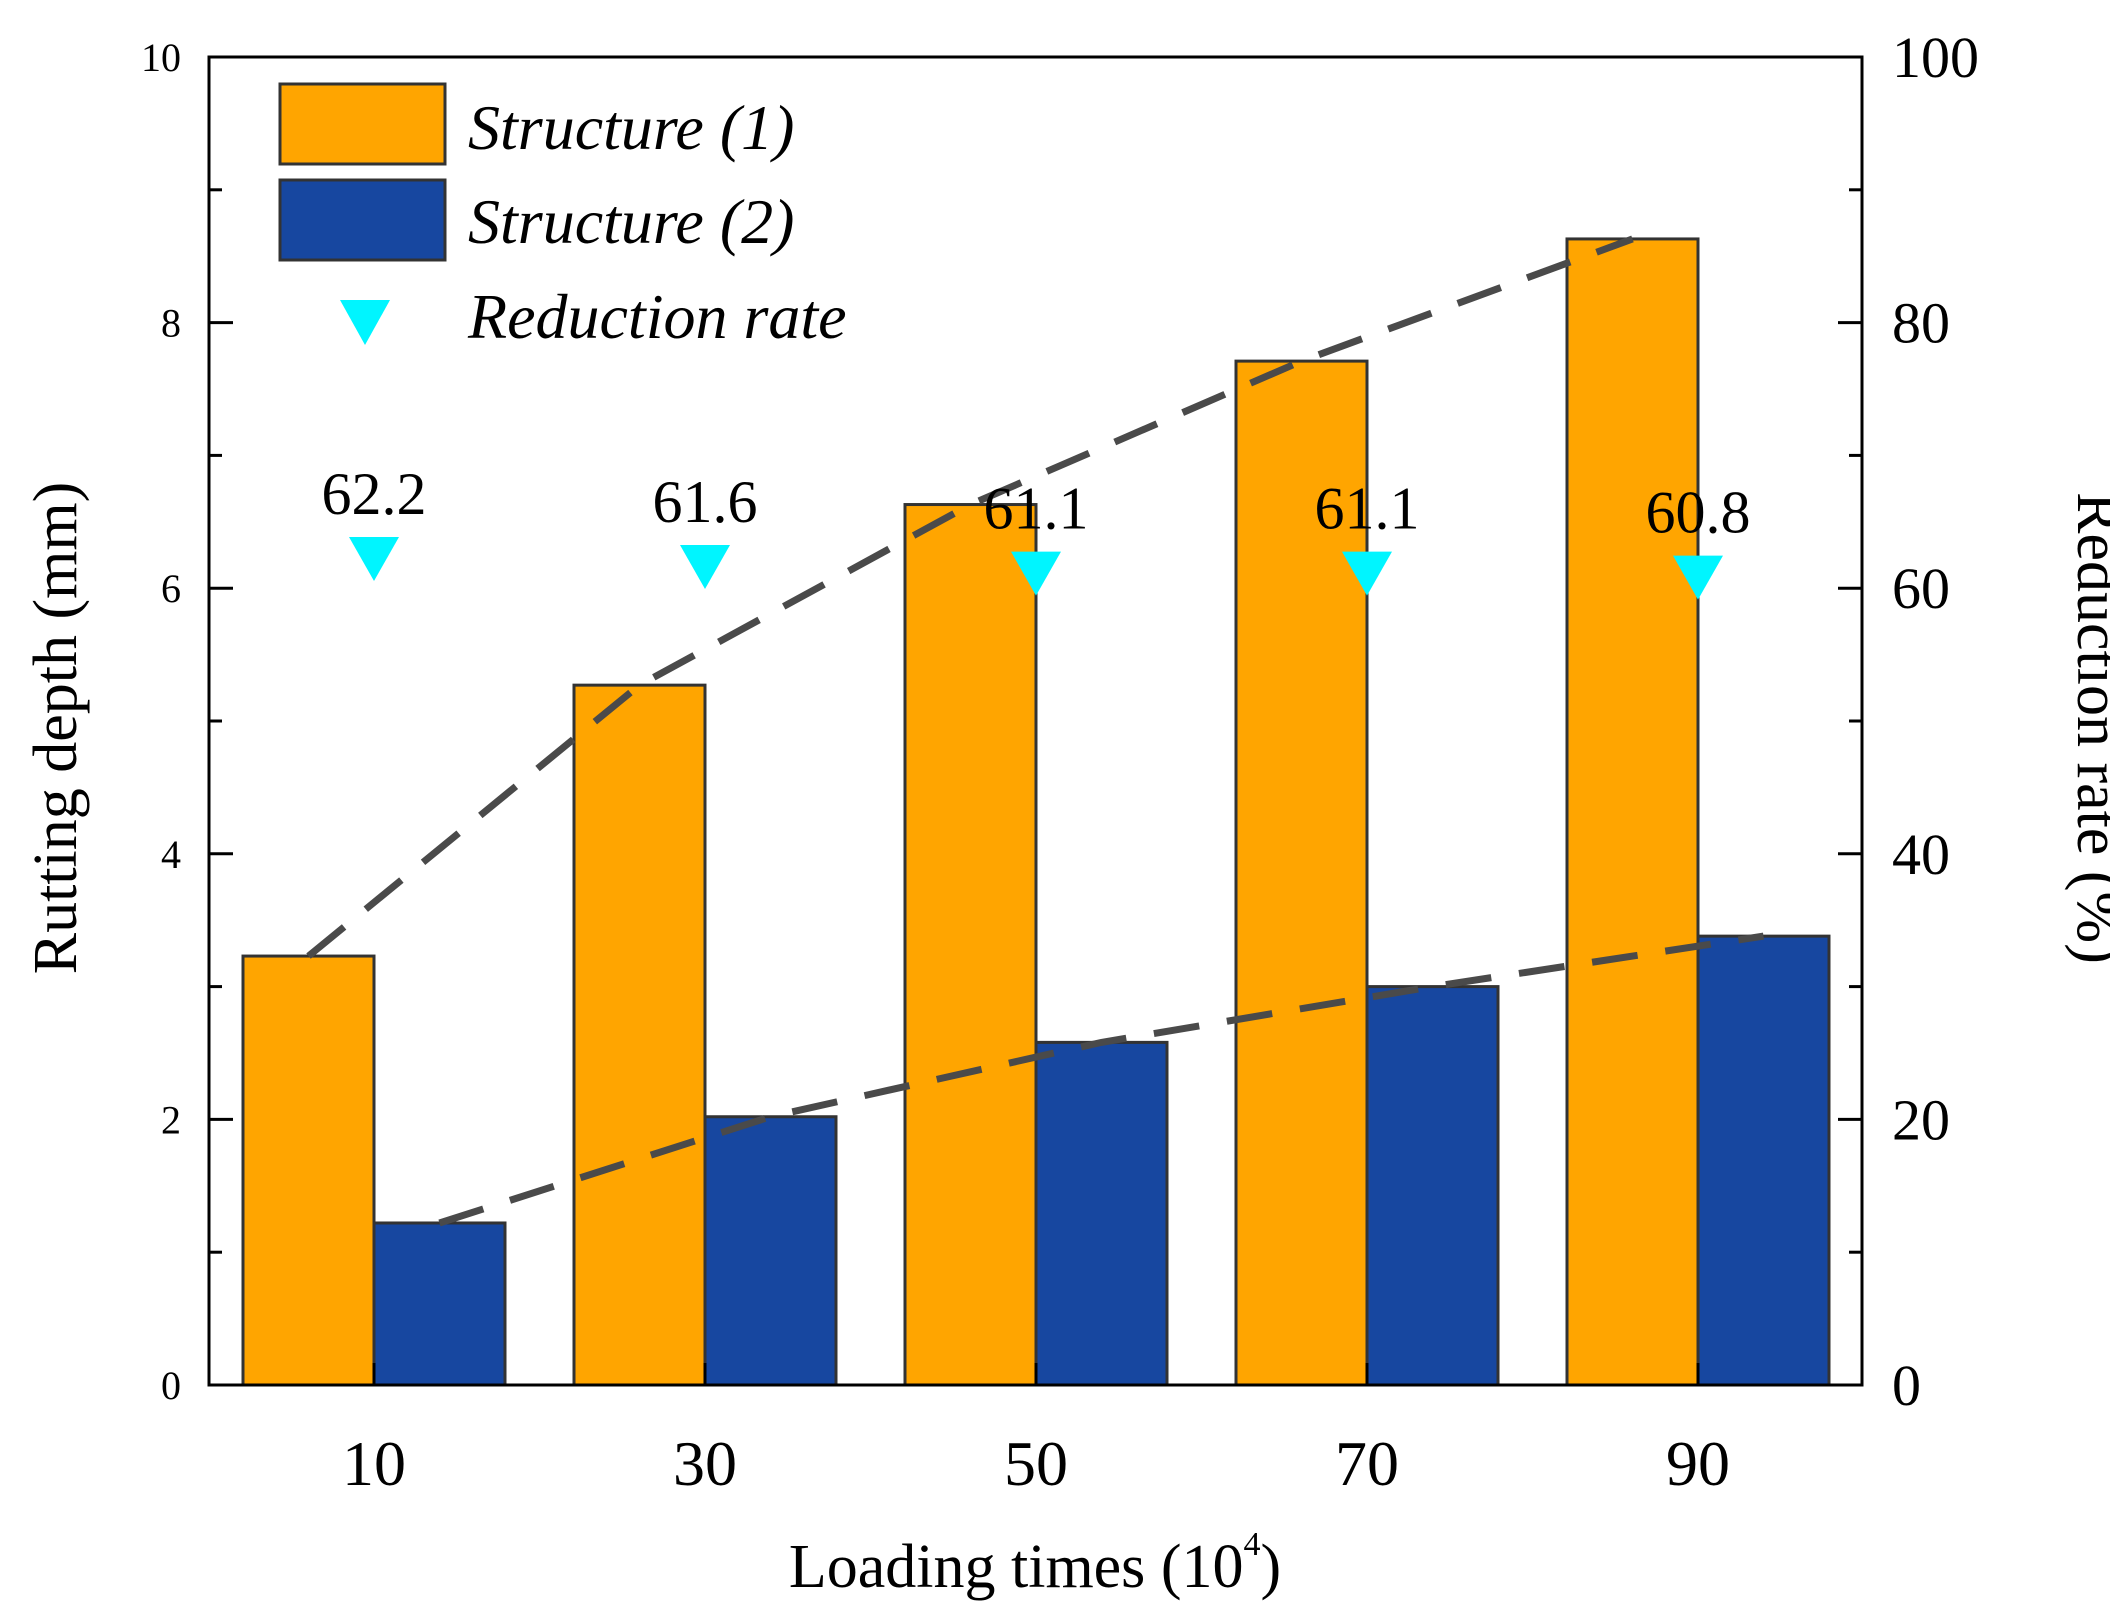 Image resolution: width=2110 pixels, height=1611 pixels. What do you see at coordinates (657, 316) in the screenshot?
I see `legend-label-reduction-rate: Reduction rate` at bounding box center [657, 316].